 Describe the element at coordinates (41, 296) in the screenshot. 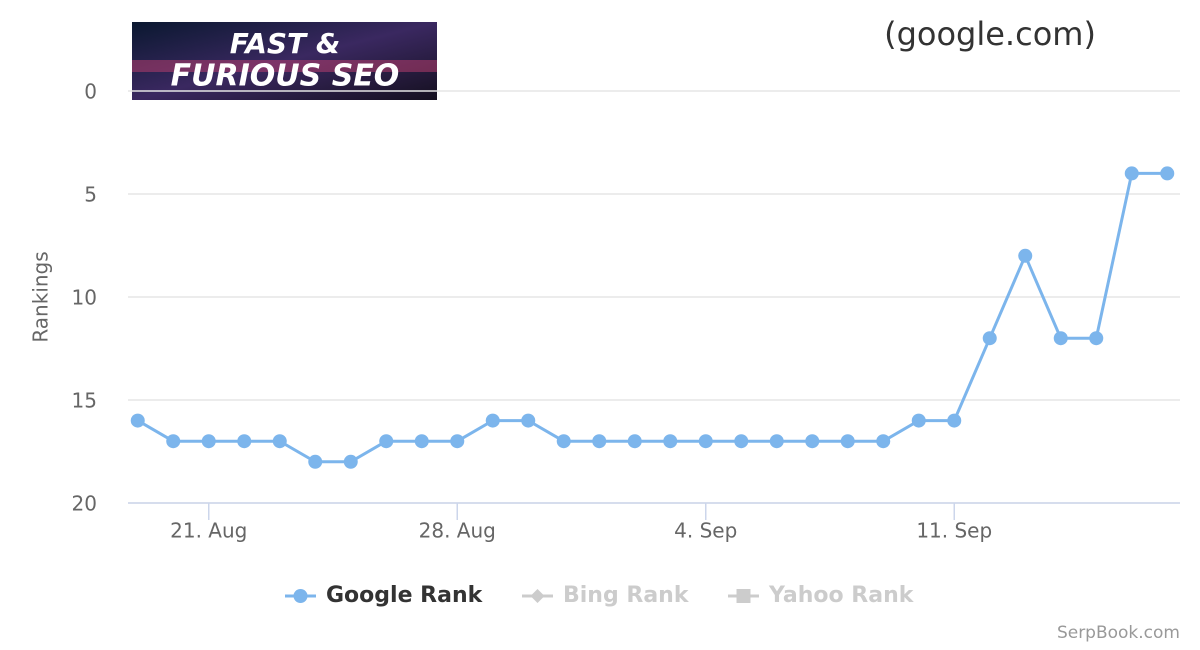

I see `y-axis-title: Rankings` at that location.